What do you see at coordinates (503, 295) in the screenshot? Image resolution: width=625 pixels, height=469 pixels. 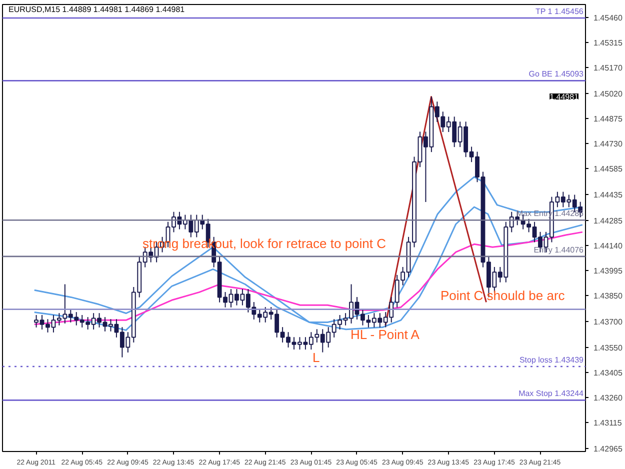 I see `annotation: Point C should be arc` at bounding box center [503, 295].